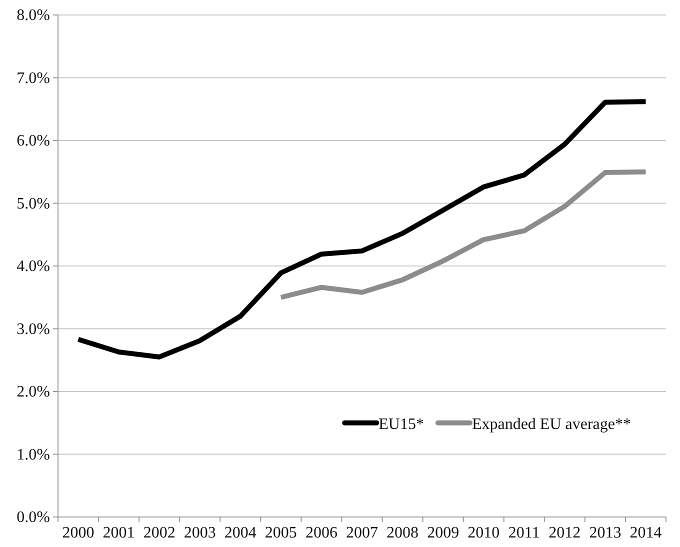  What do you see at coordinates (159, 533) in the screenshot?
I see `x-tick-label: 2002` at bounding box center [159, 533].